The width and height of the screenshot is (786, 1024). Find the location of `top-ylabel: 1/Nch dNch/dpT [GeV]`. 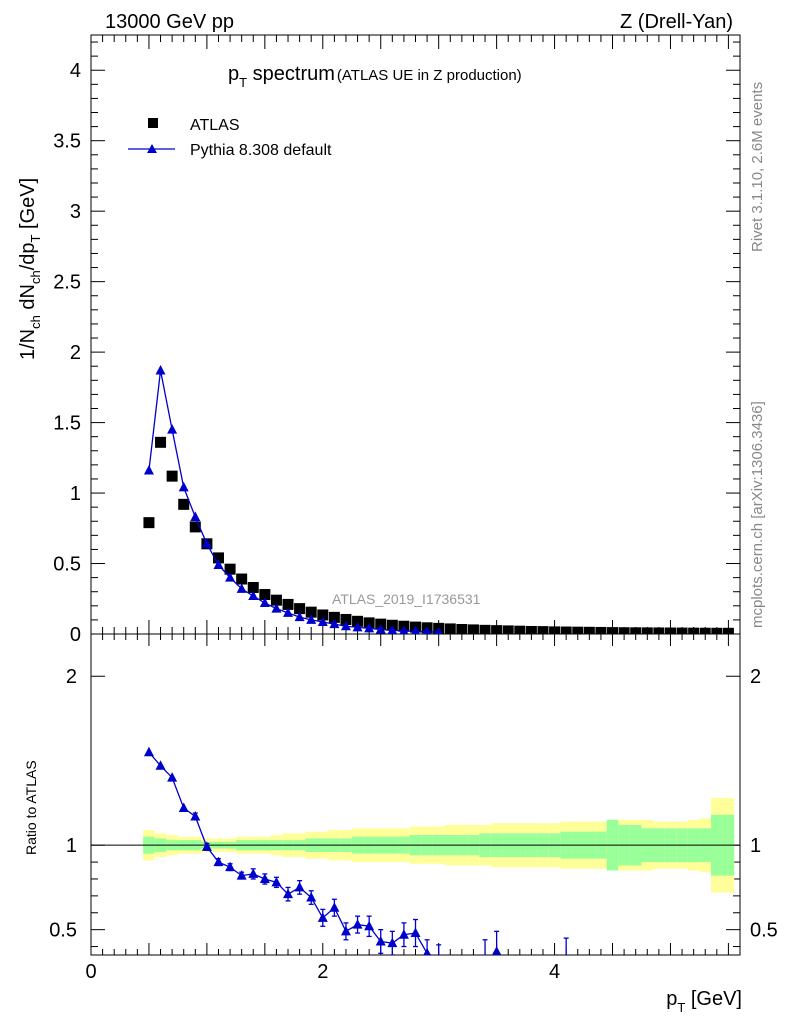

top-ylabel: 1/Nch dNch/dpT [GeV] is located at coordinates (30, 269).